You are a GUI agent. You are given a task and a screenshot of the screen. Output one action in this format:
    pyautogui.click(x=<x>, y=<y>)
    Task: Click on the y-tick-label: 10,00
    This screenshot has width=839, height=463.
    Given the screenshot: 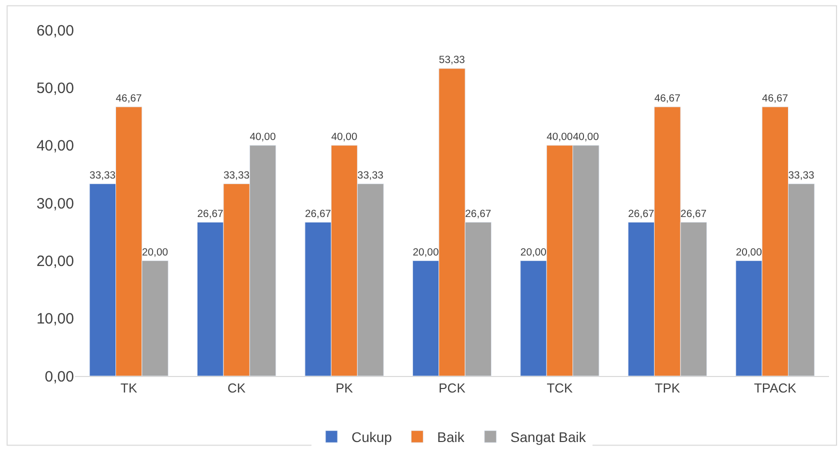 What is the action you would take?
    pyautogui.click(x=55, y=319)
    